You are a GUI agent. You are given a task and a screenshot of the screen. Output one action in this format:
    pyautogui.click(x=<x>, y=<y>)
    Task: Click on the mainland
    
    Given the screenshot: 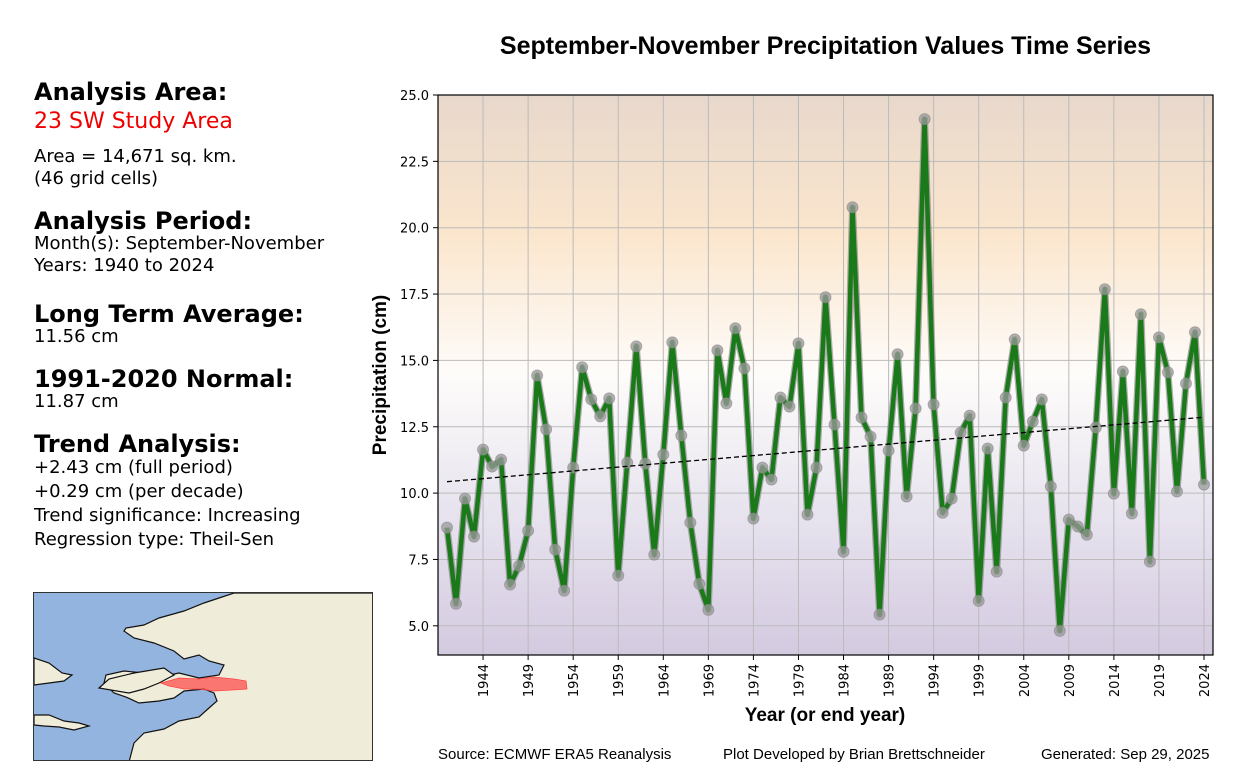 What is the action you would take?
    pyautogui.click(x=237, y=676)
    